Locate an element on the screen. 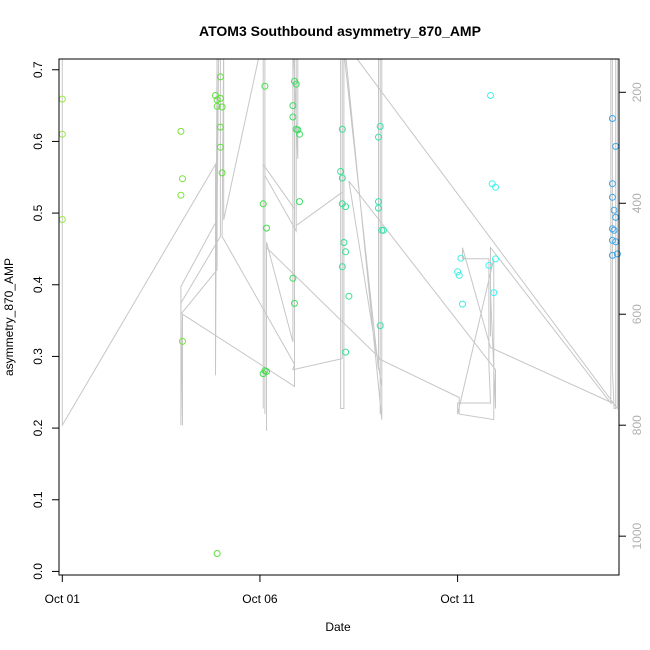 This screenshot has width=650, height=650. x-tick-label: Oct 01 is located at coordinates (63, 599).